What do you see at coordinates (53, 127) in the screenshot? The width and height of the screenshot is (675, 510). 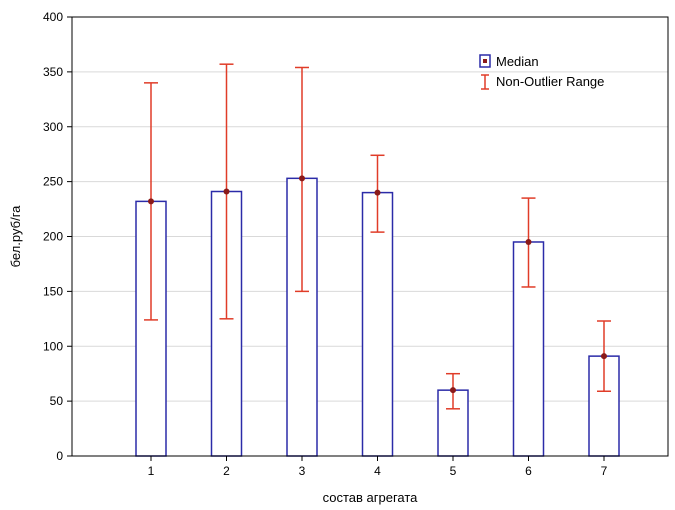 I see `y-tick-label: 300` at bounding box center [53, 127].